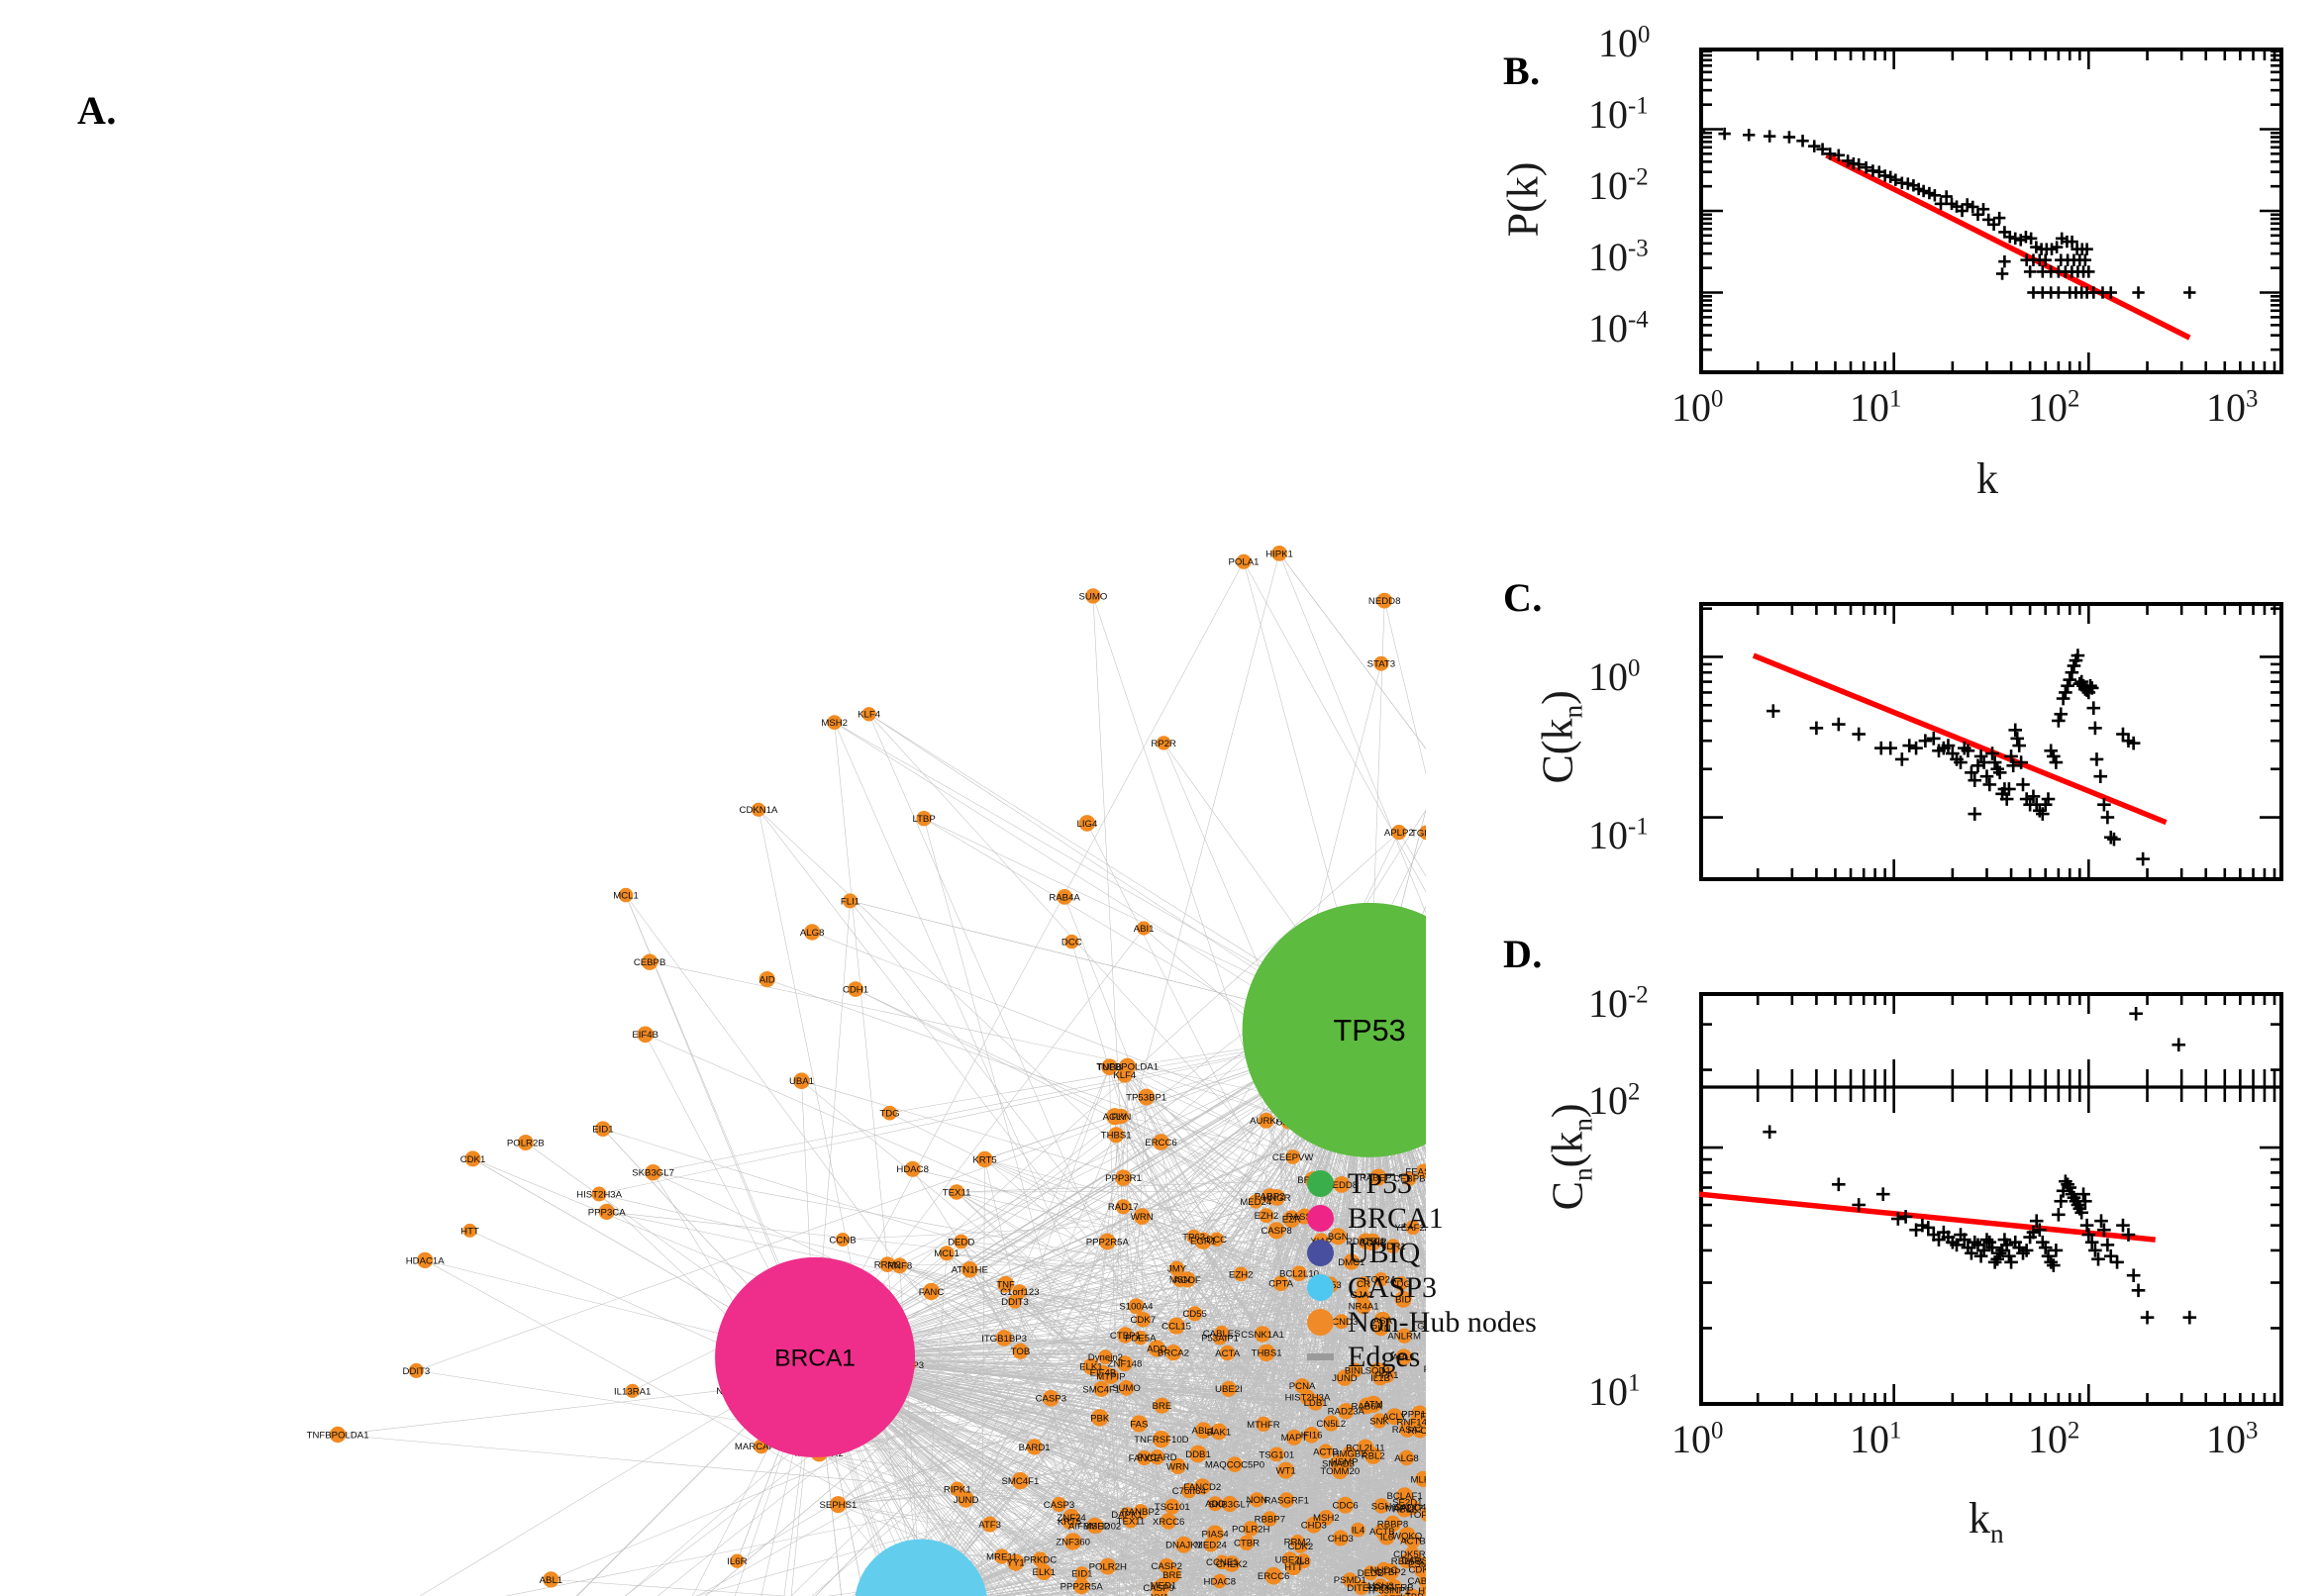  I want to click on hub-node-casp3, so click(922, 1567).